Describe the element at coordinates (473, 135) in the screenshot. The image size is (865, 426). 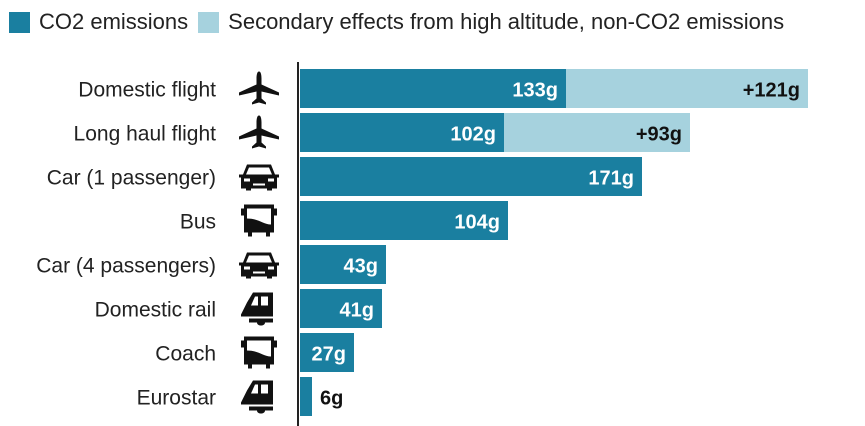
I see `data-label: 102g` at that location.